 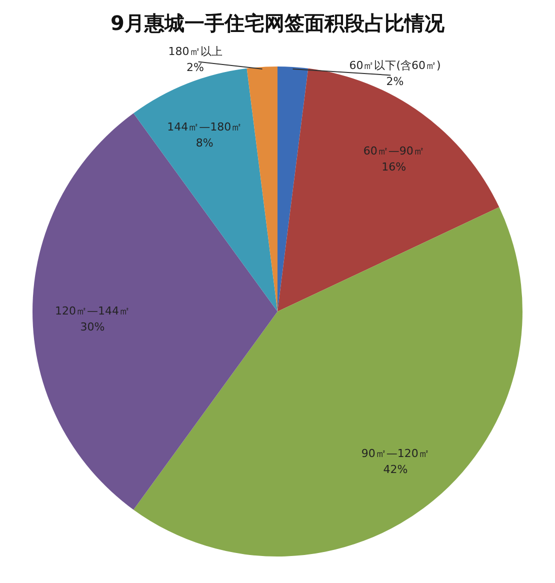 What do you see at coordinates (92, 327) in the screenshot?
I see `data-label: 30%` at bounding box center [92, 327].